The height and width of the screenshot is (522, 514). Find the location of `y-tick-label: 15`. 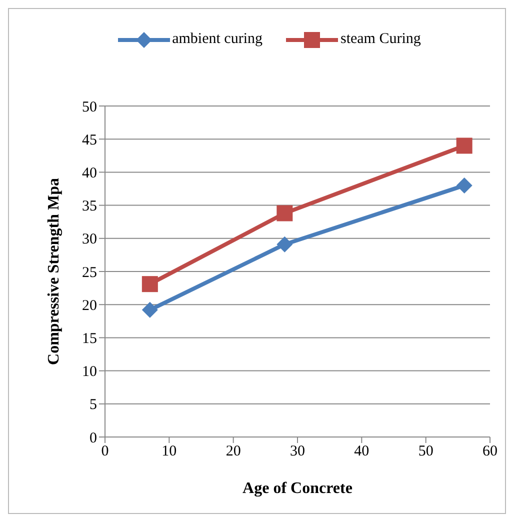

y-tick-label: 15 is located at coordinates (89, 339).